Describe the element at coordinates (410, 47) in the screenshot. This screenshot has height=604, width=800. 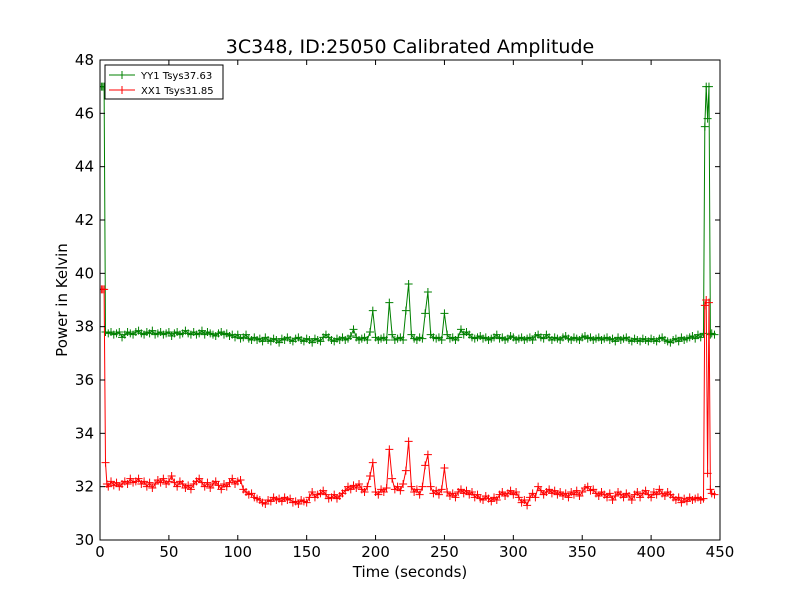
I see `chart-title: 3C348, ID:25050 Calibrated Amplitude` at that location.